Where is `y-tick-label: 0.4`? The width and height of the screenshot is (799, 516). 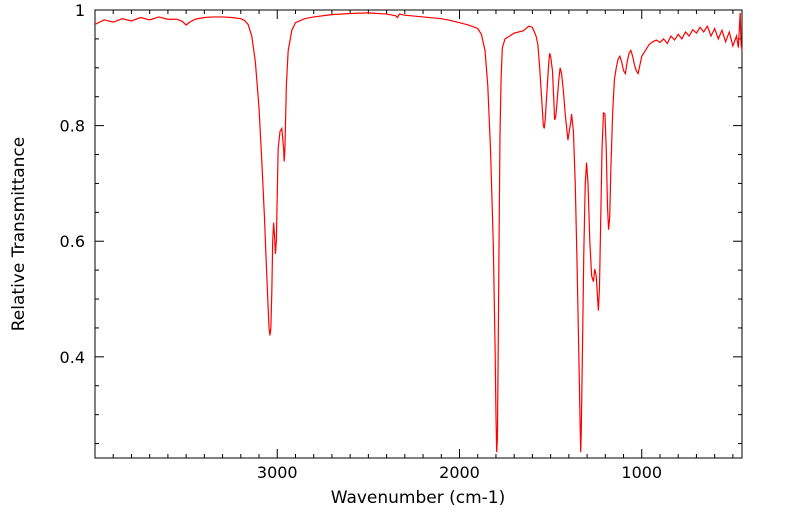 y-tick-label: 0.4 is located at coordinates (72, 357).